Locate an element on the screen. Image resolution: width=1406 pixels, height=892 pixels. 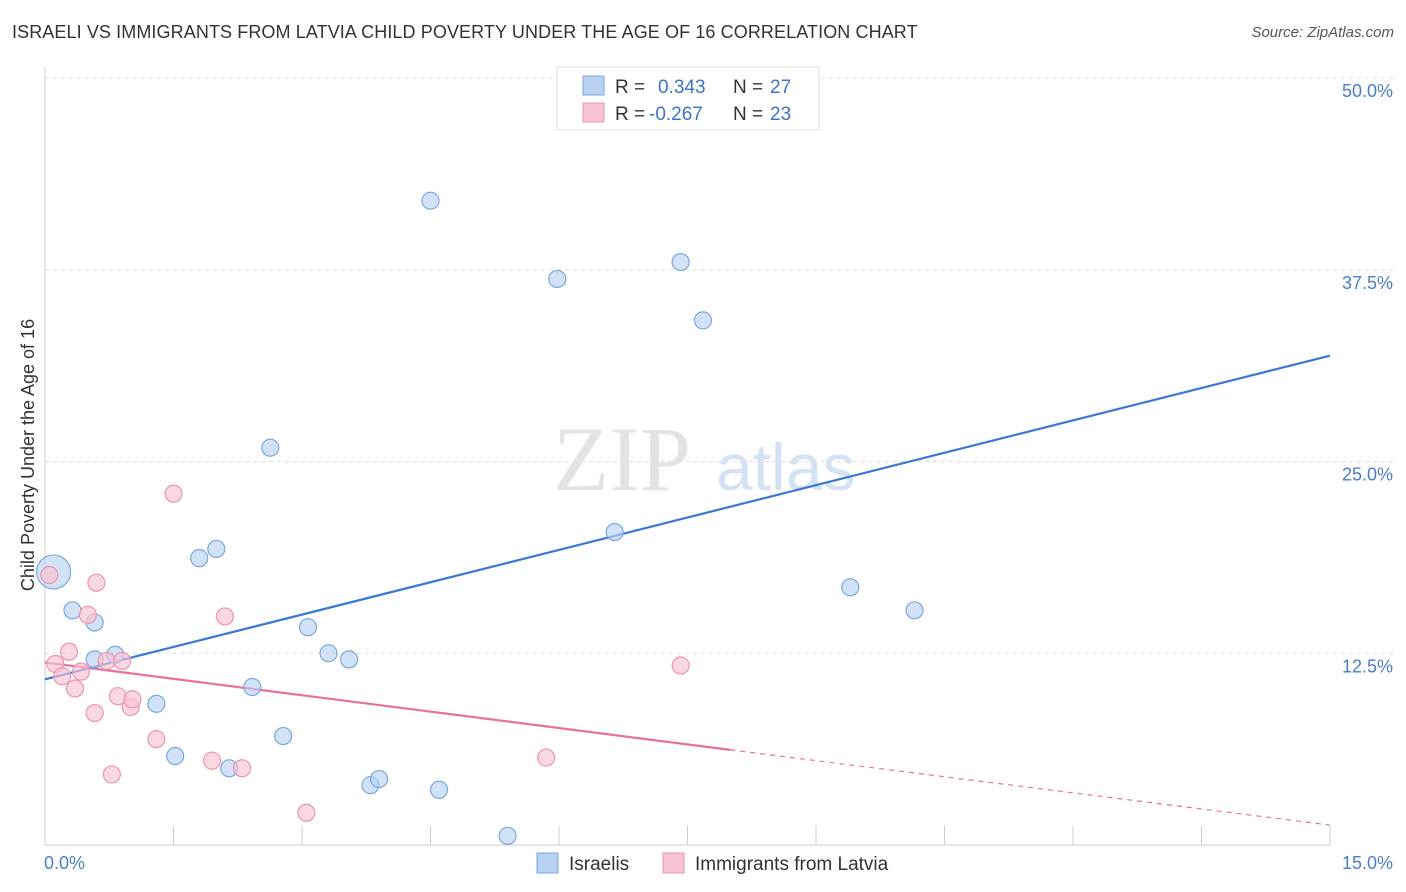
y-tick-label: 37.5% is located at coordinates (1367, 283).